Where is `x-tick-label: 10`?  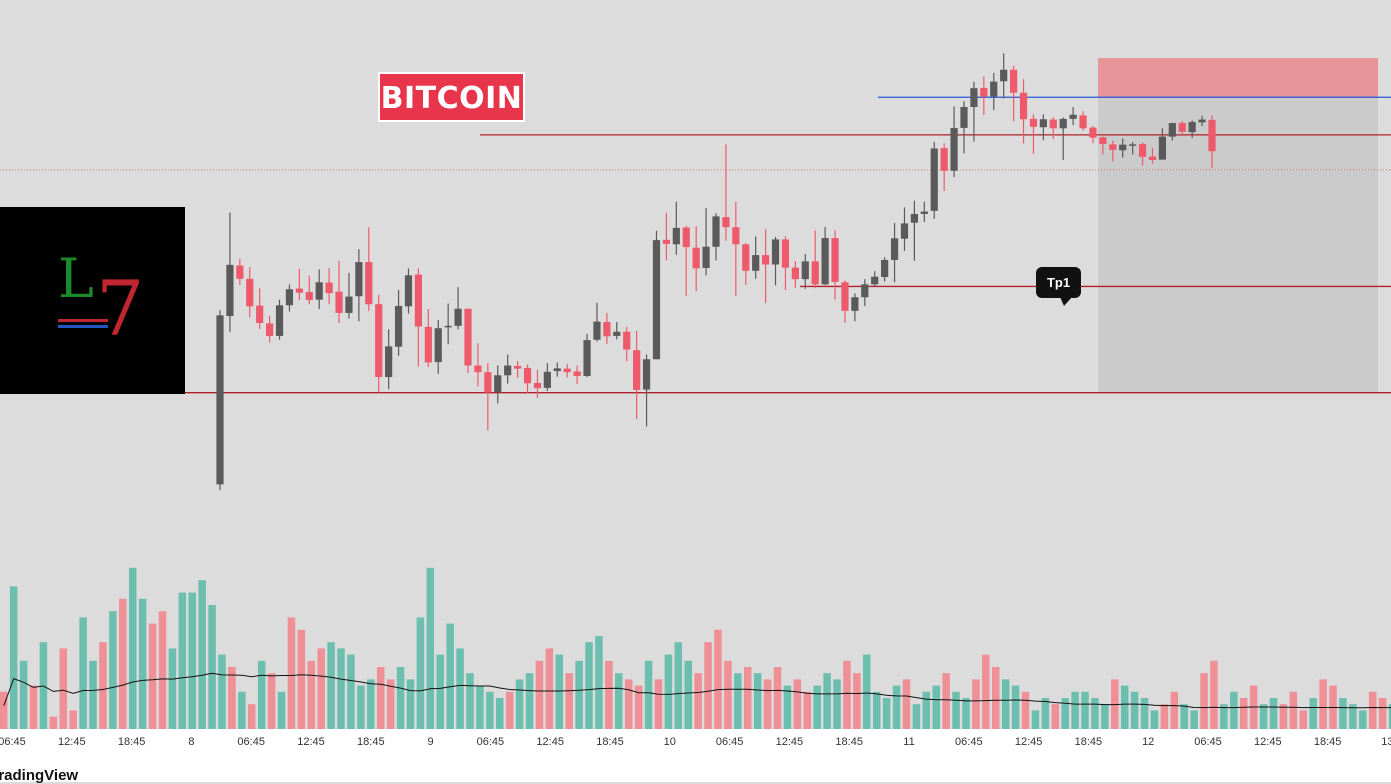 x-tick-label: 10 is located at coordinates (670, 742).